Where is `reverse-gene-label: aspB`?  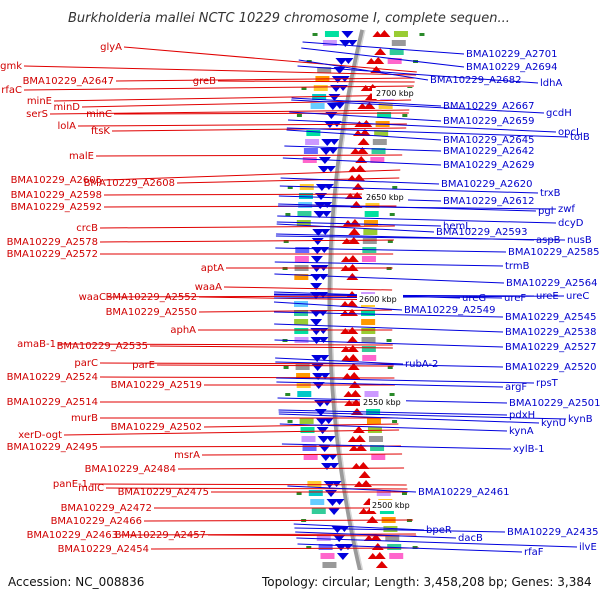 reverse-gene-label: aspB is located at coordinates (548, 240).